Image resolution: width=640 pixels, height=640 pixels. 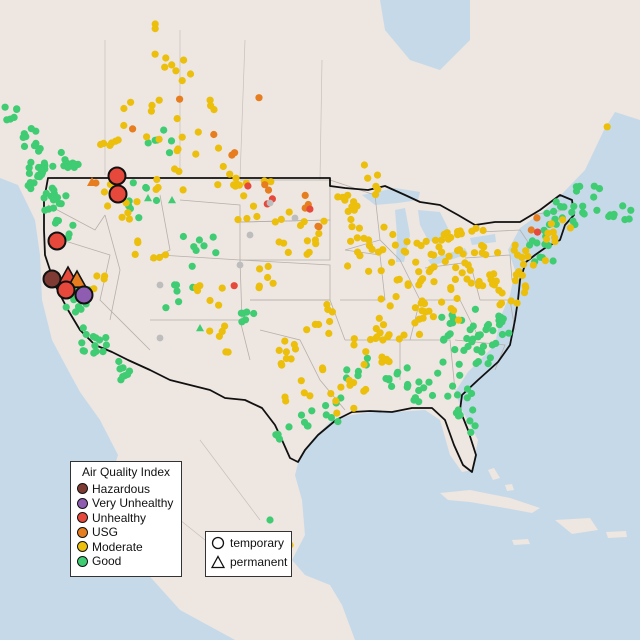 I want to click on lake-huron, so click(x=433, y=227).